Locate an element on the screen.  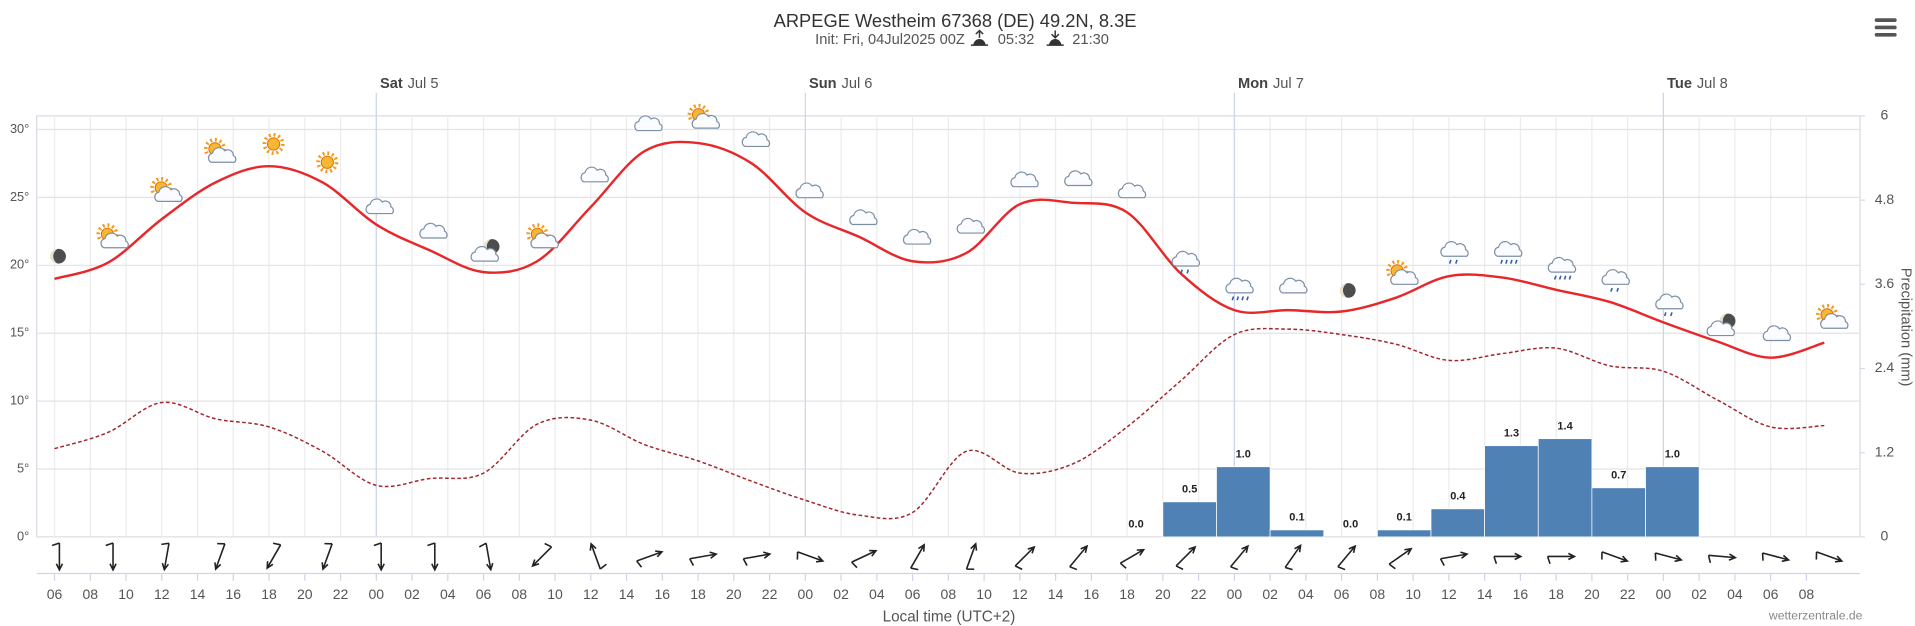
chart-subtitle: Init: Fri, 04Jul2025 00Z is located at coordinates (890, 40).